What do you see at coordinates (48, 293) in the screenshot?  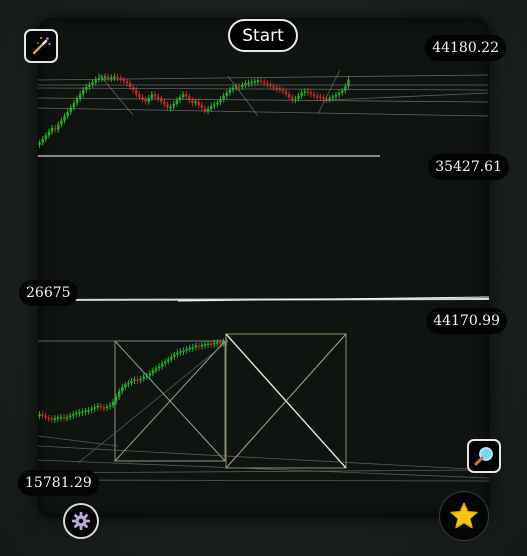 I see `price-label-mid-left: 26675` at bounding box center [48, 293].